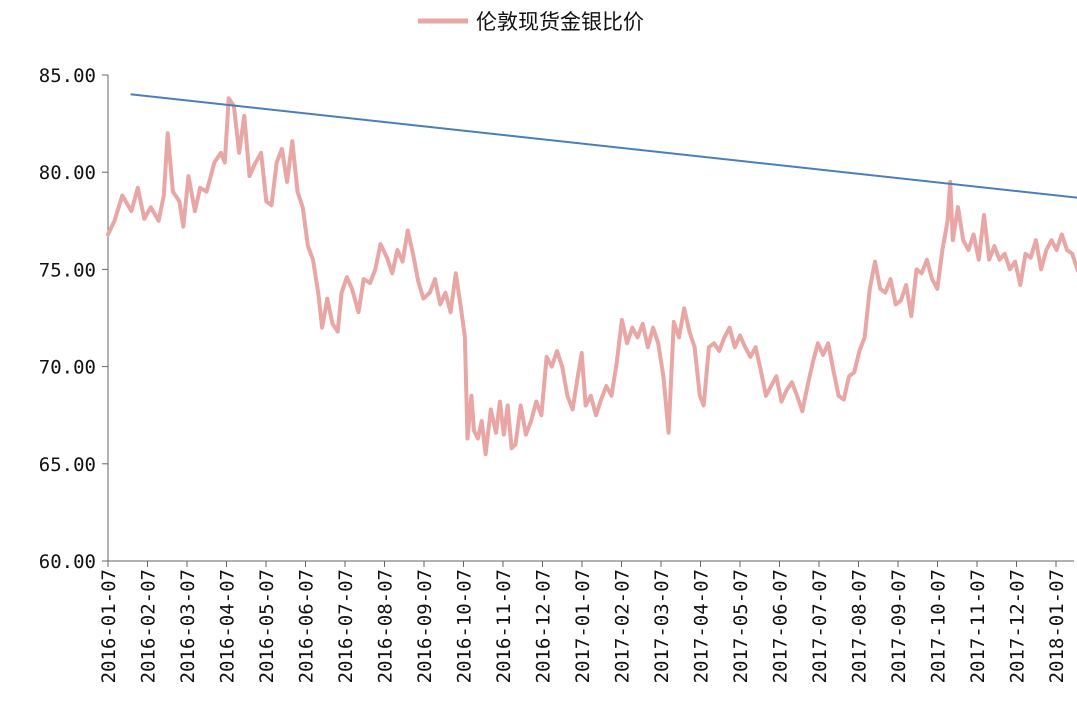  Describe the element at coordinates (1057, 626) in the screenshot. I see `x-tick-label: 2018-01-07` at that location.